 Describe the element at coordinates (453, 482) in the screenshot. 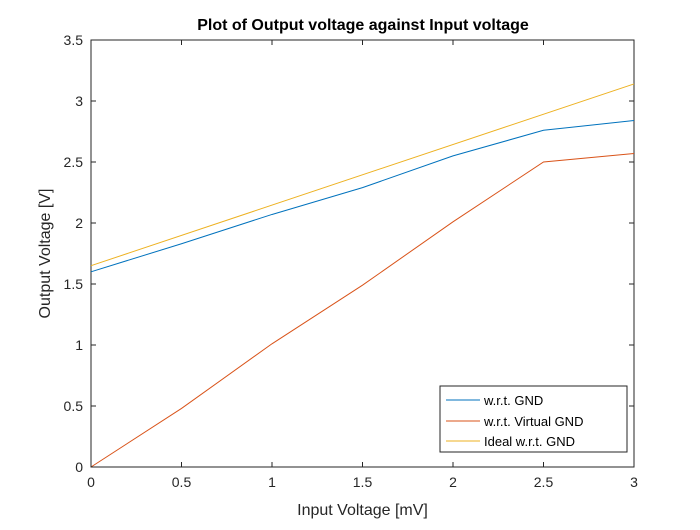

I see `x-tick-label: 2` at that location.